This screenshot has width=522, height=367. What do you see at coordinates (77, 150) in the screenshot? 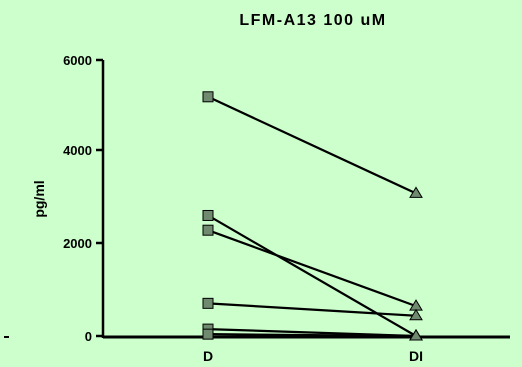
I see `y-tick-label-4000: 4000` at bounding box center [77, 150].